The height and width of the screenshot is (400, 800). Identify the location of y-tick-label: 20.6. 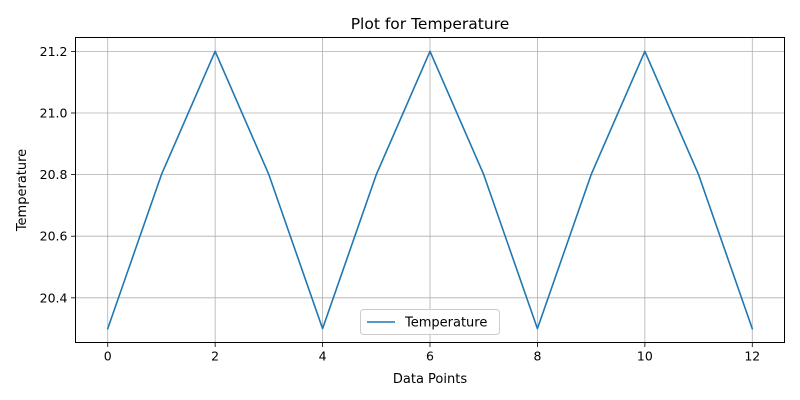
(54, 236).